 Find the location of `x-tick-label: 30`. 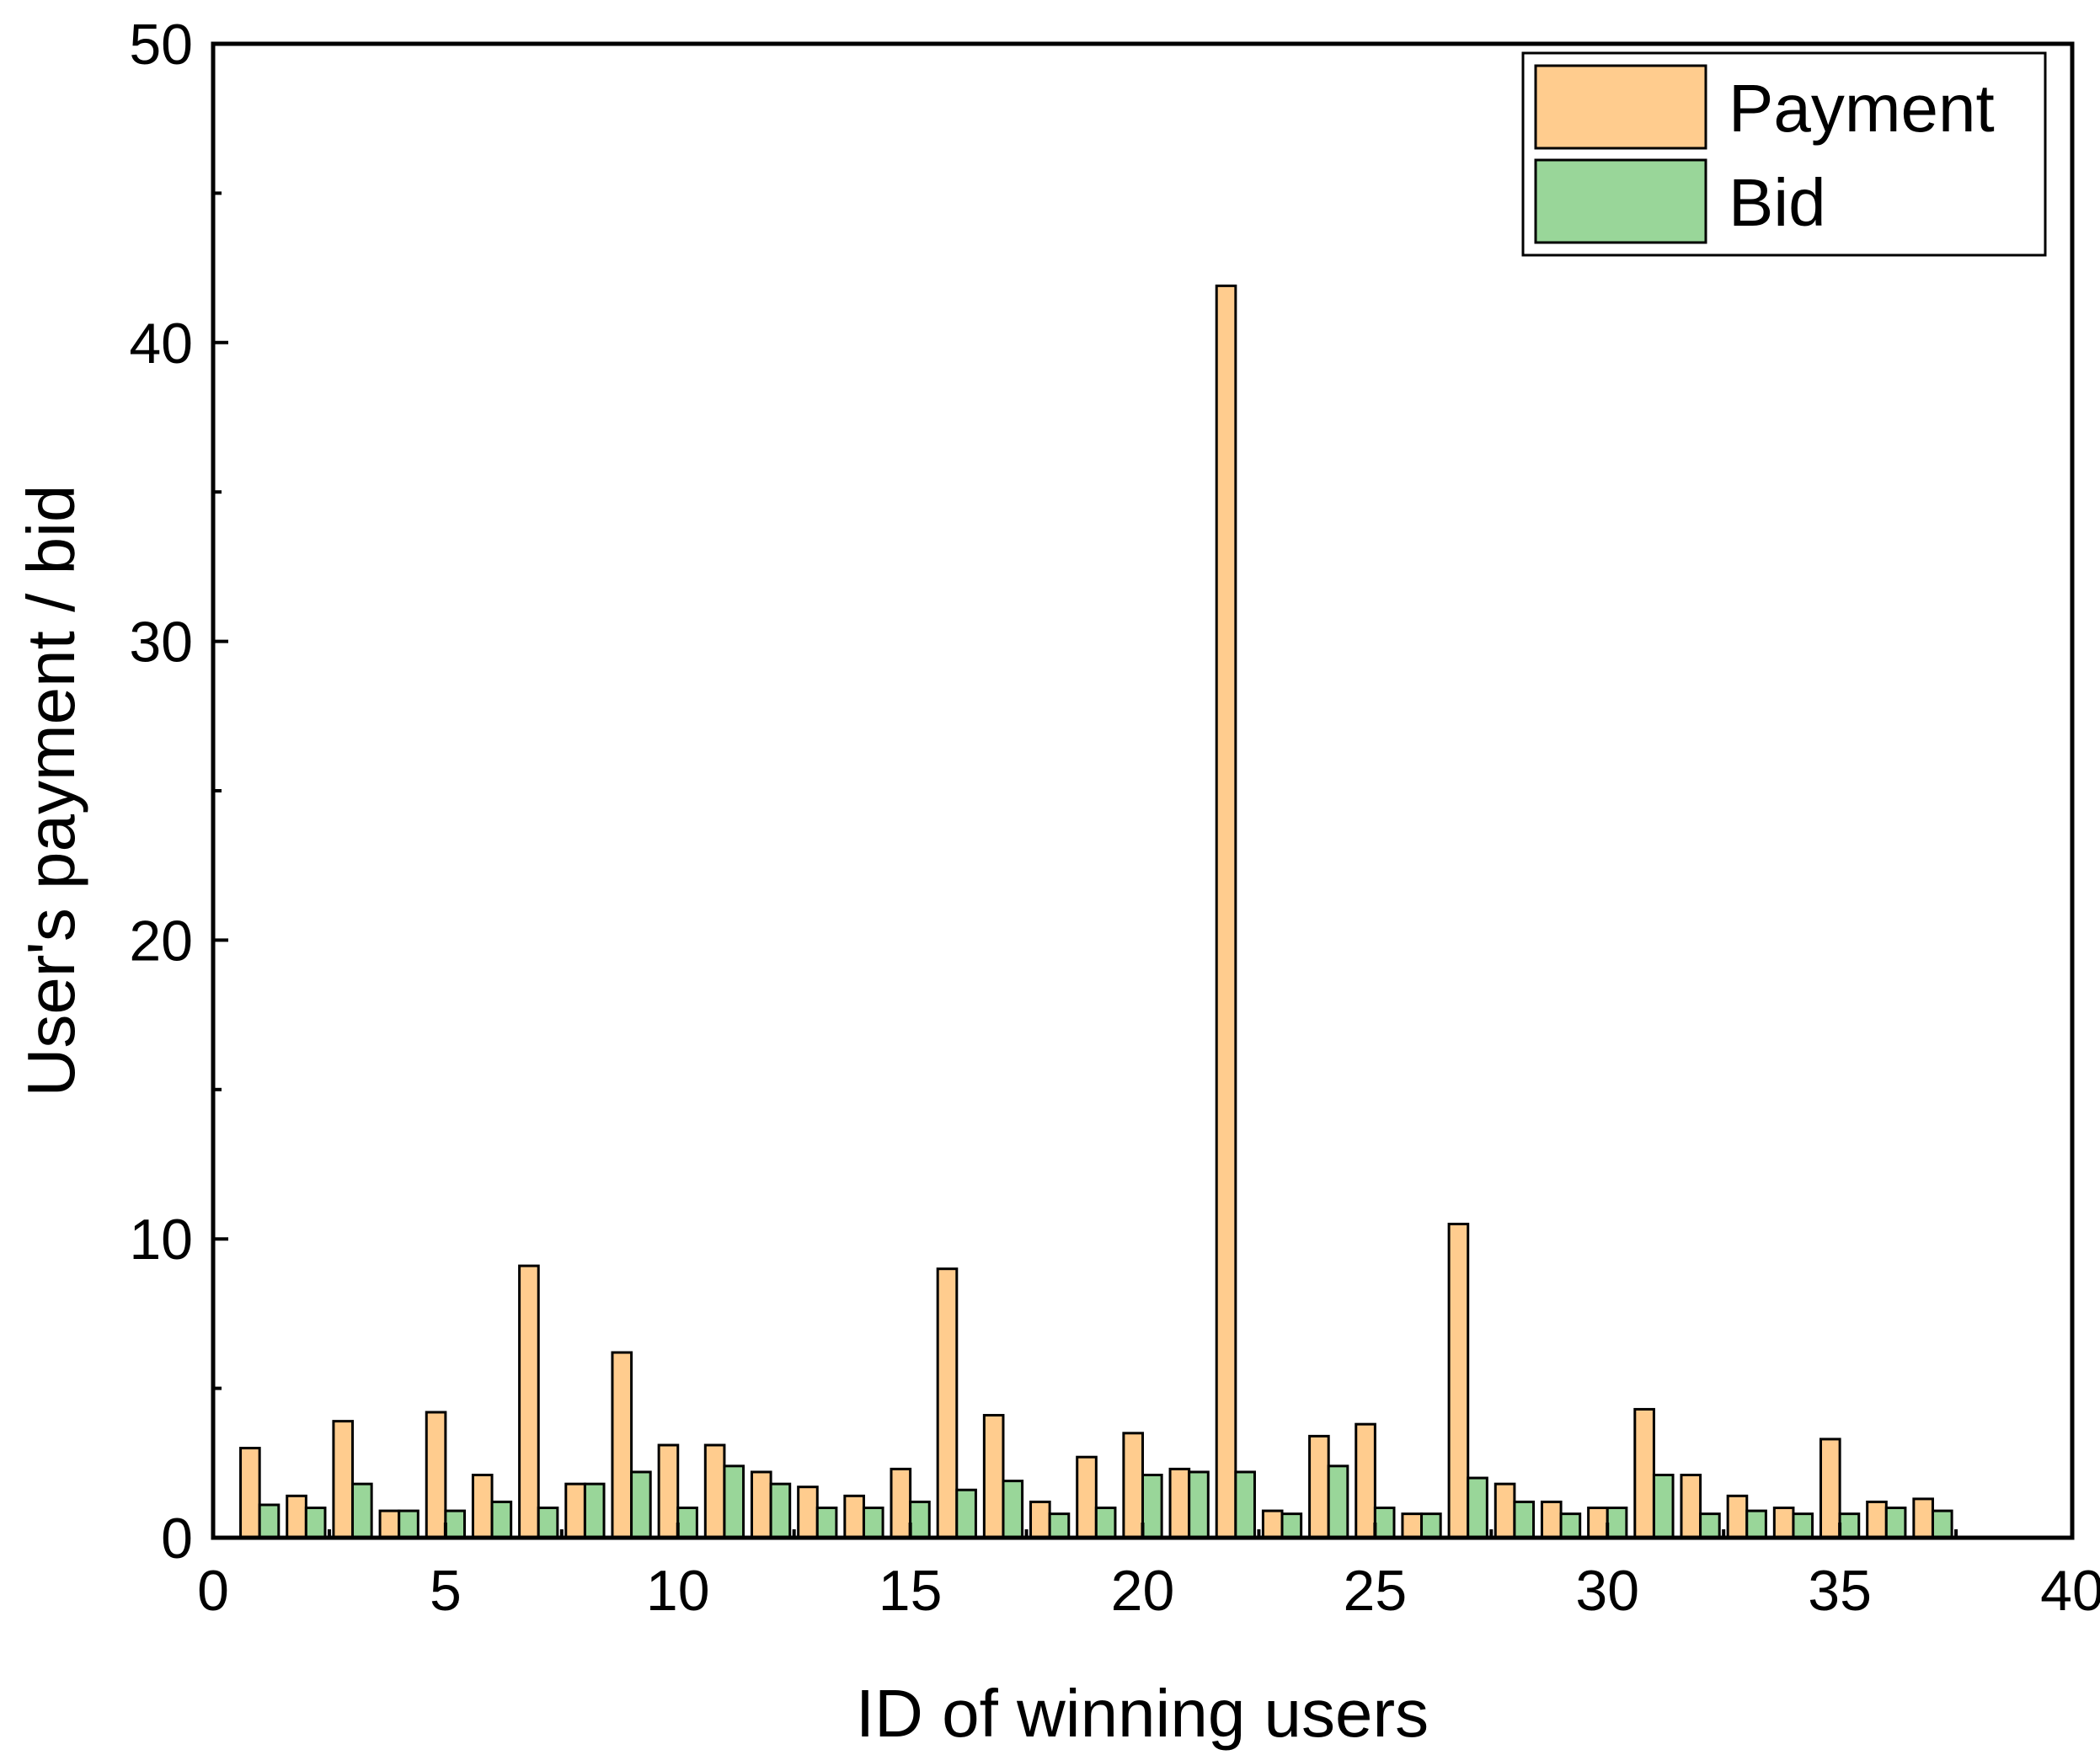

x-tick-label: 30 is located at coordinates (1607, 1591).